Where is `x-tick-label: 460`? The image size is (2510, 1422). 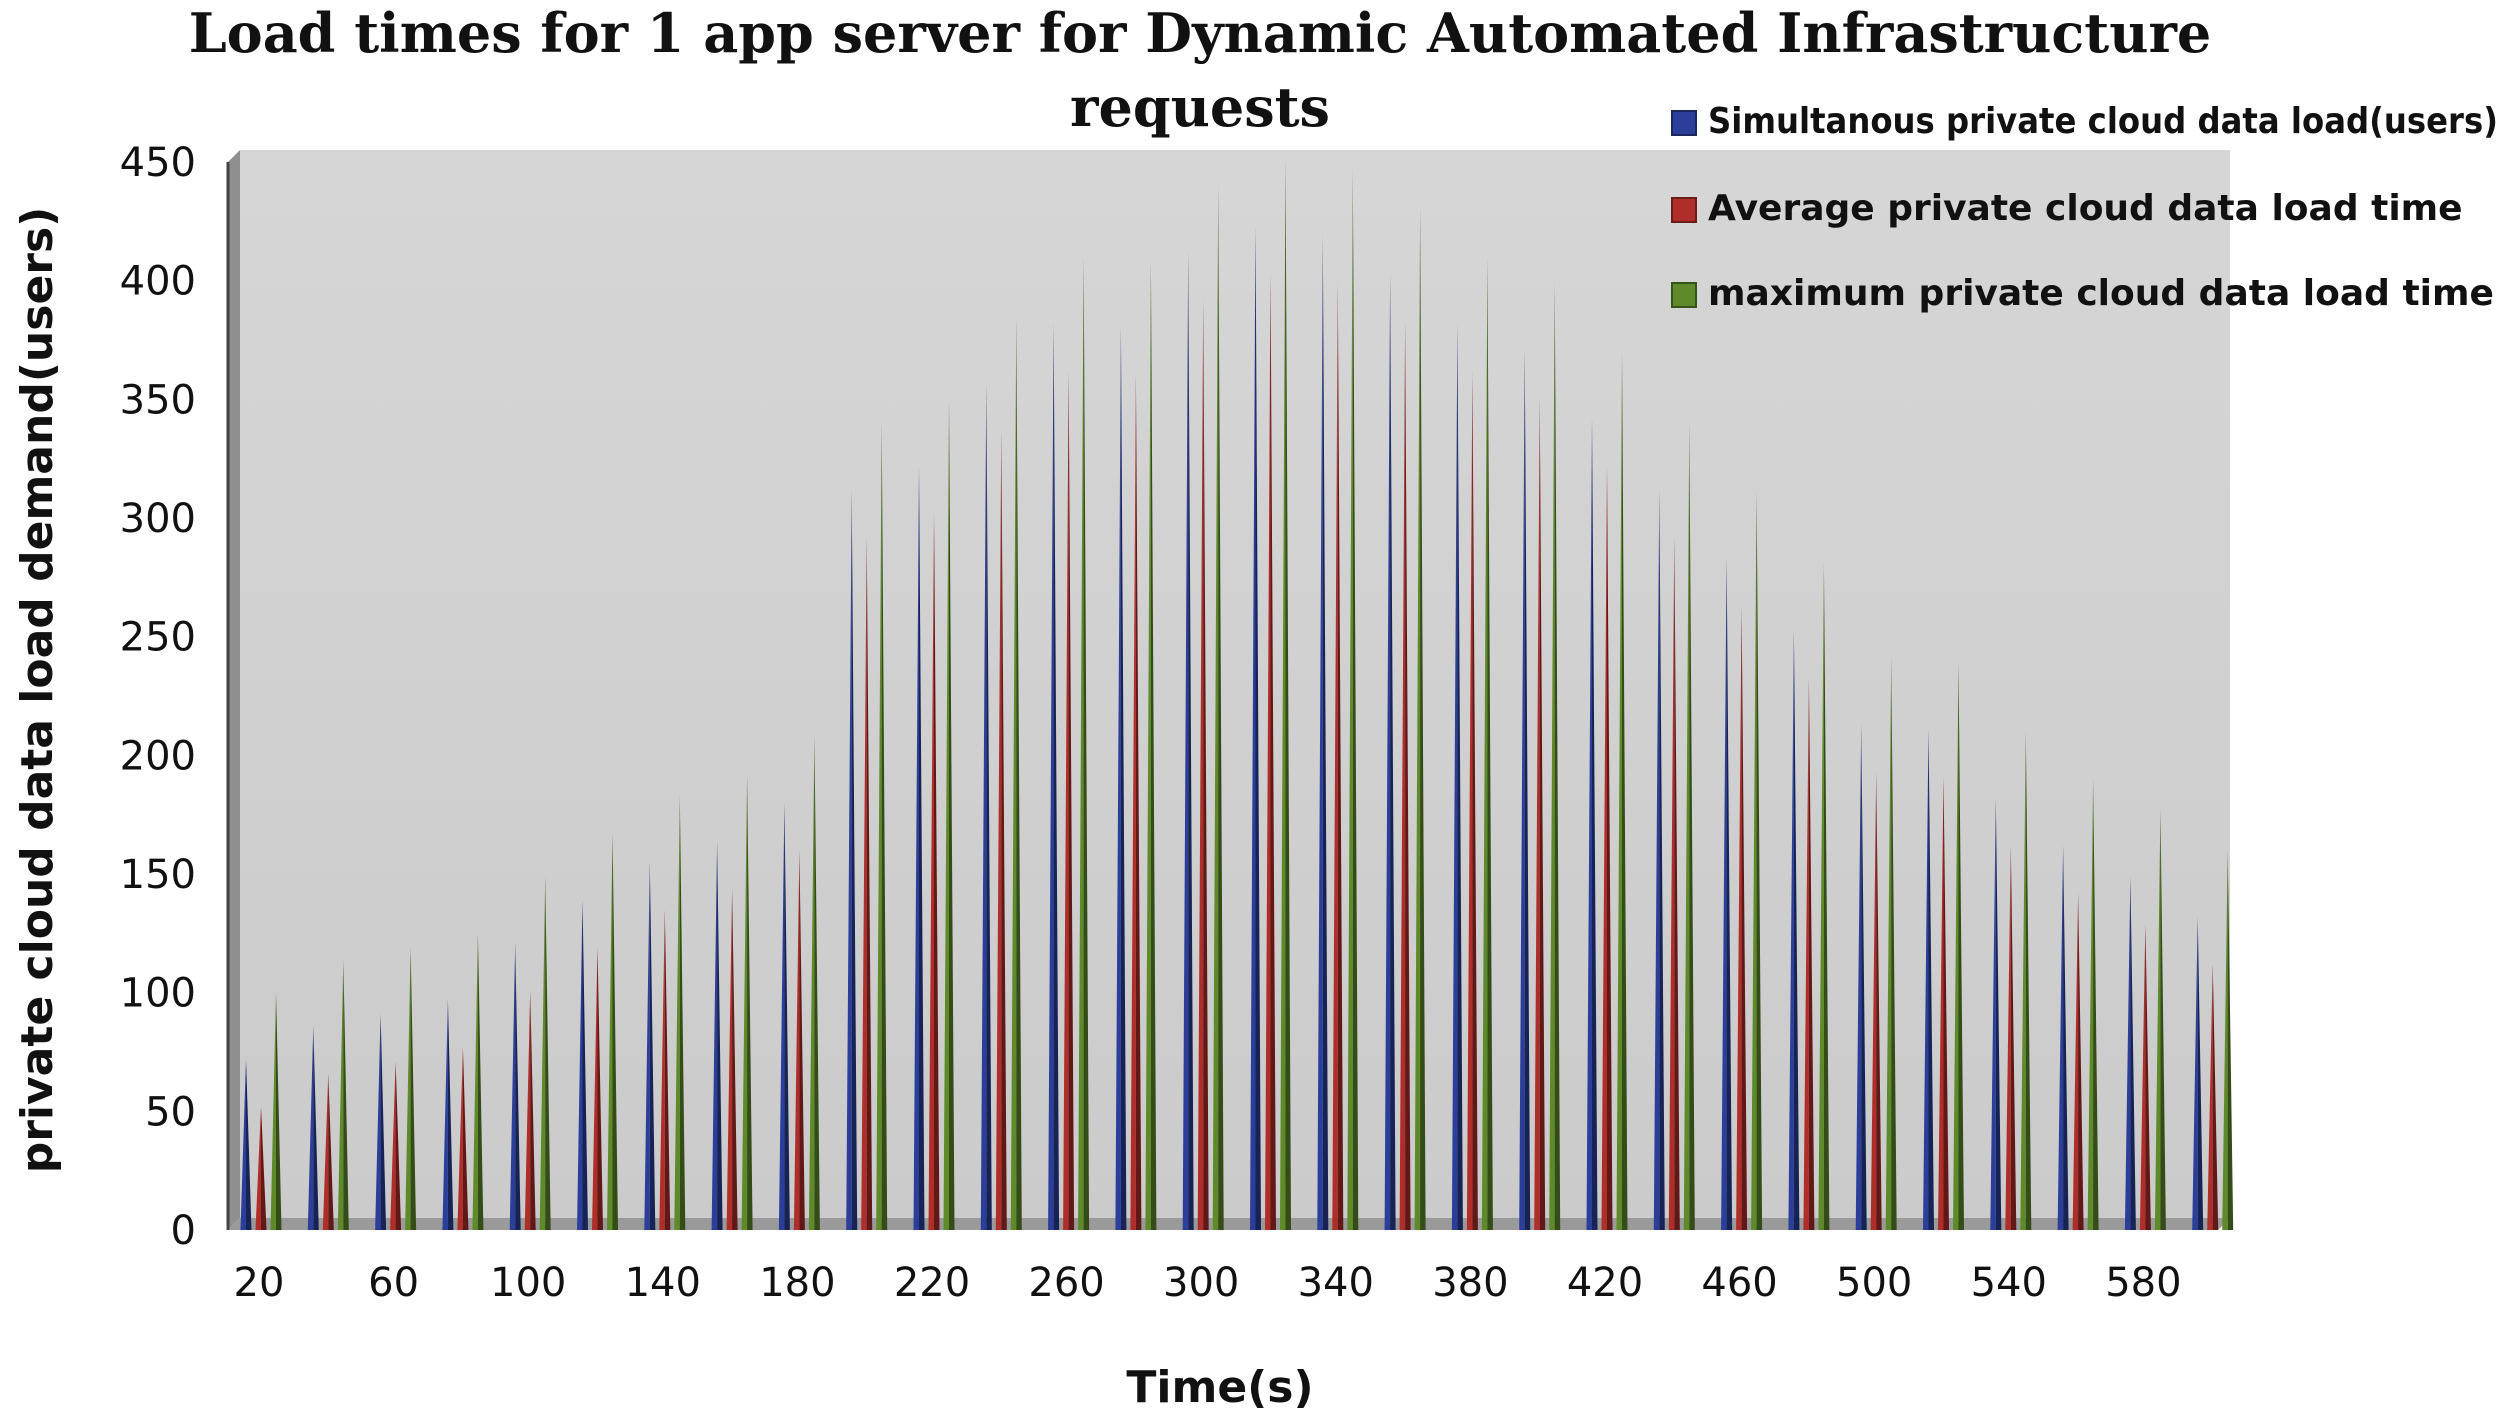 x-tick-label: 460 is located at coordinates (1739, 1283).